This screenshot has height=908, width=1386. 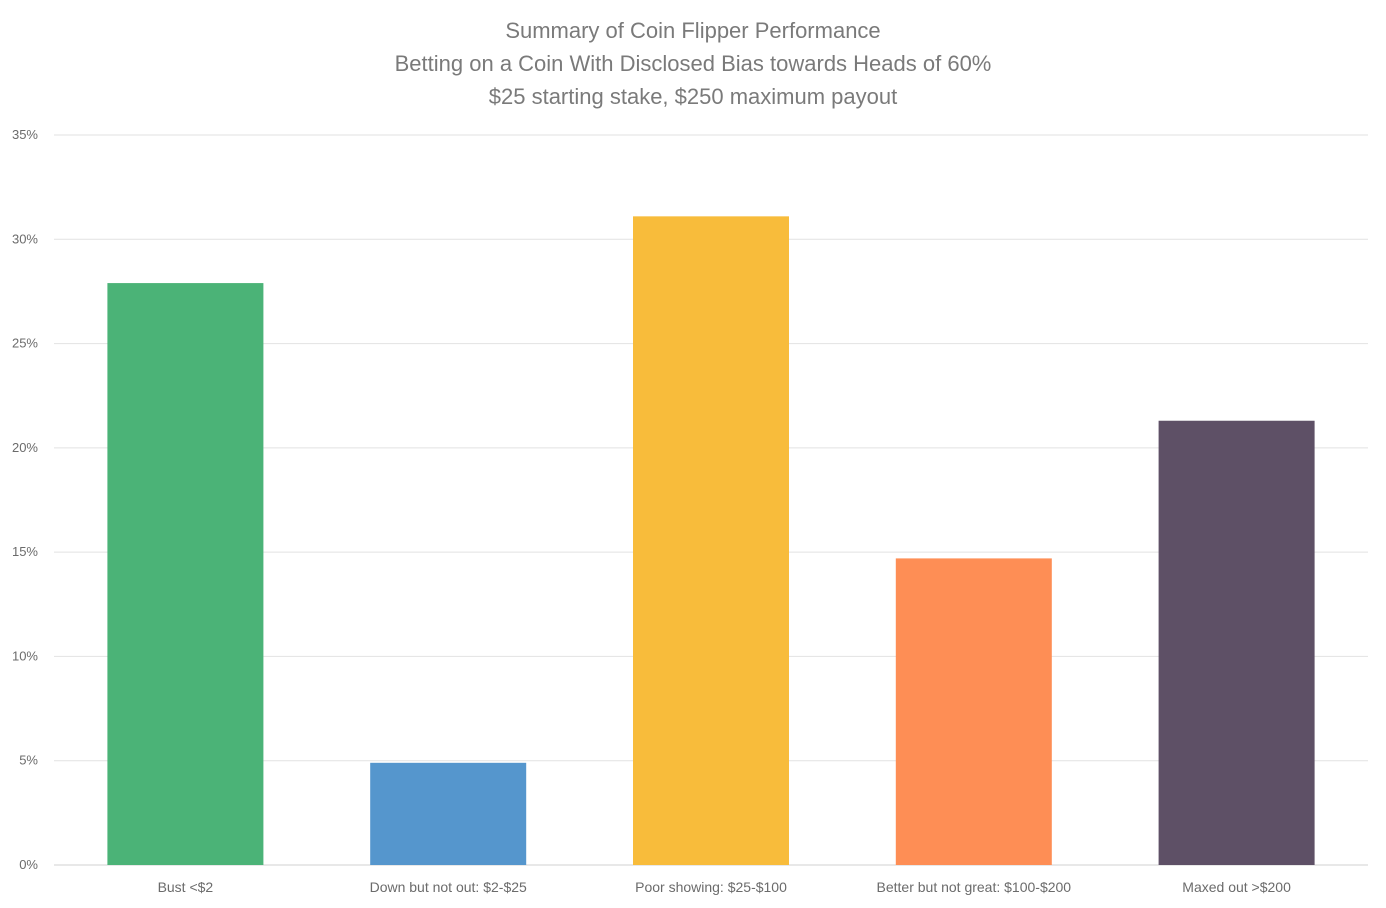 I want to click on y-tick-label: 15%, so click(x=25, y=551).